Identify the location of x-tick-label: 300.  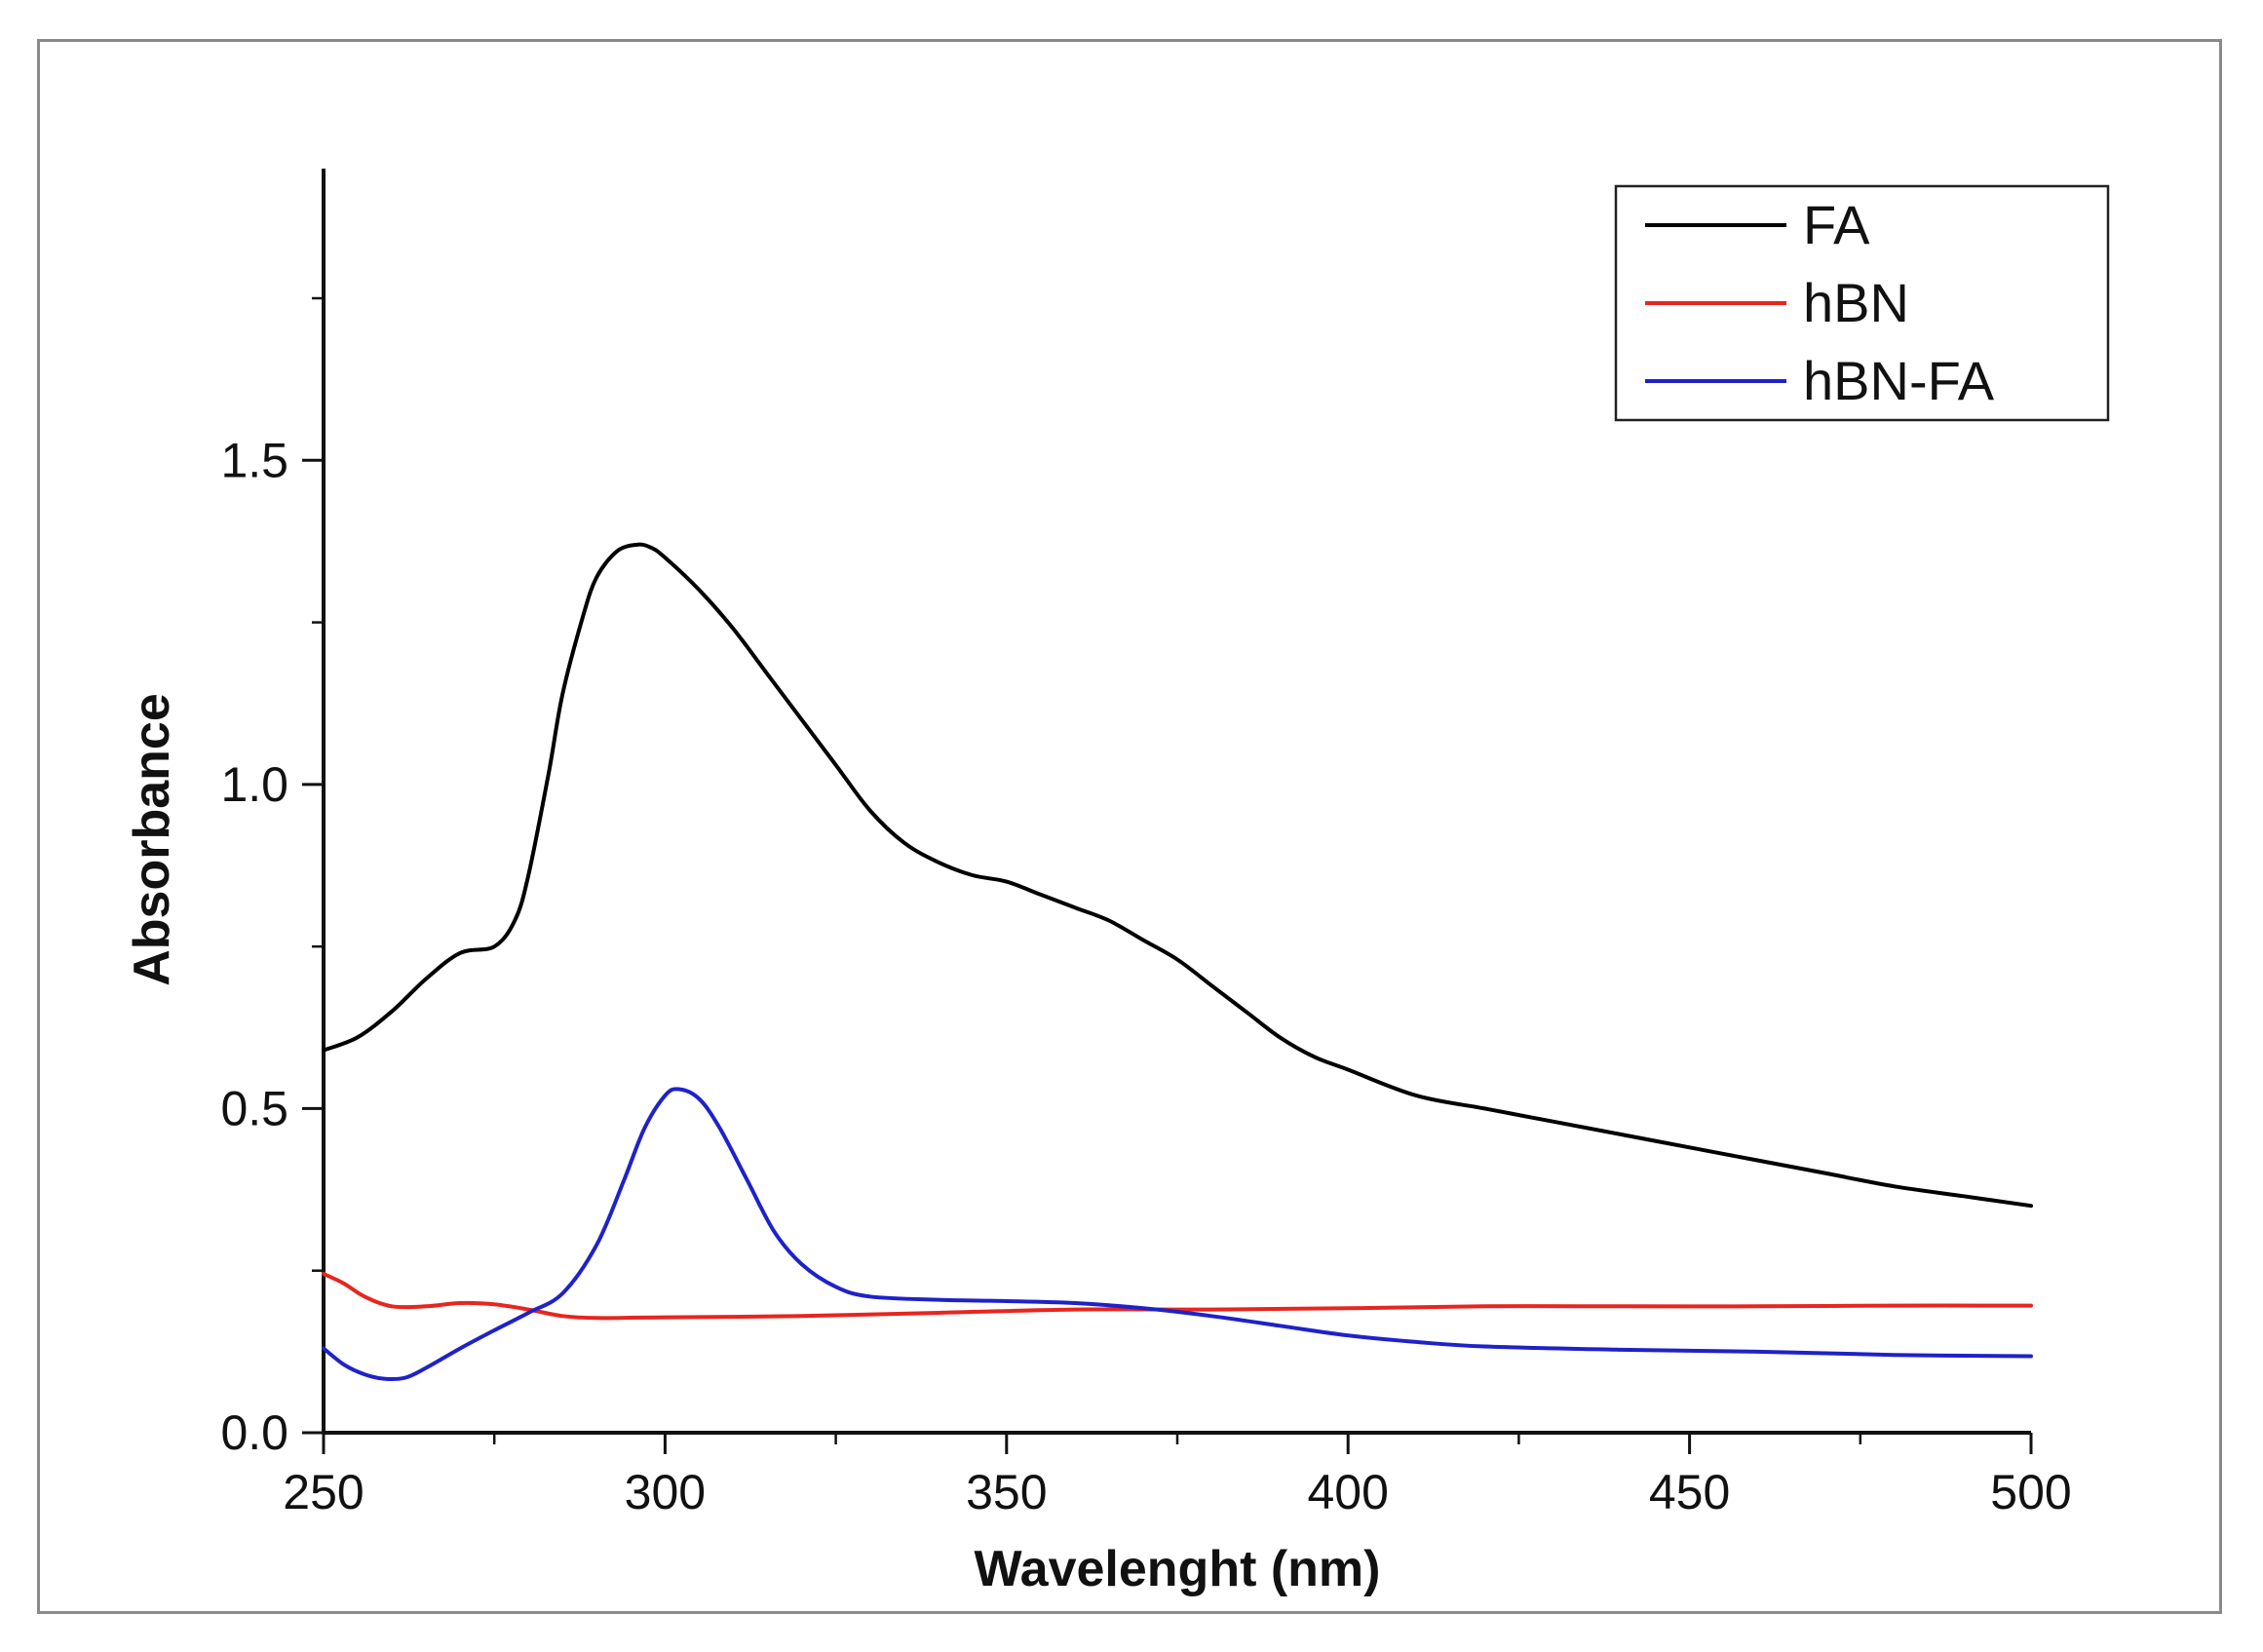
(665, 1492).